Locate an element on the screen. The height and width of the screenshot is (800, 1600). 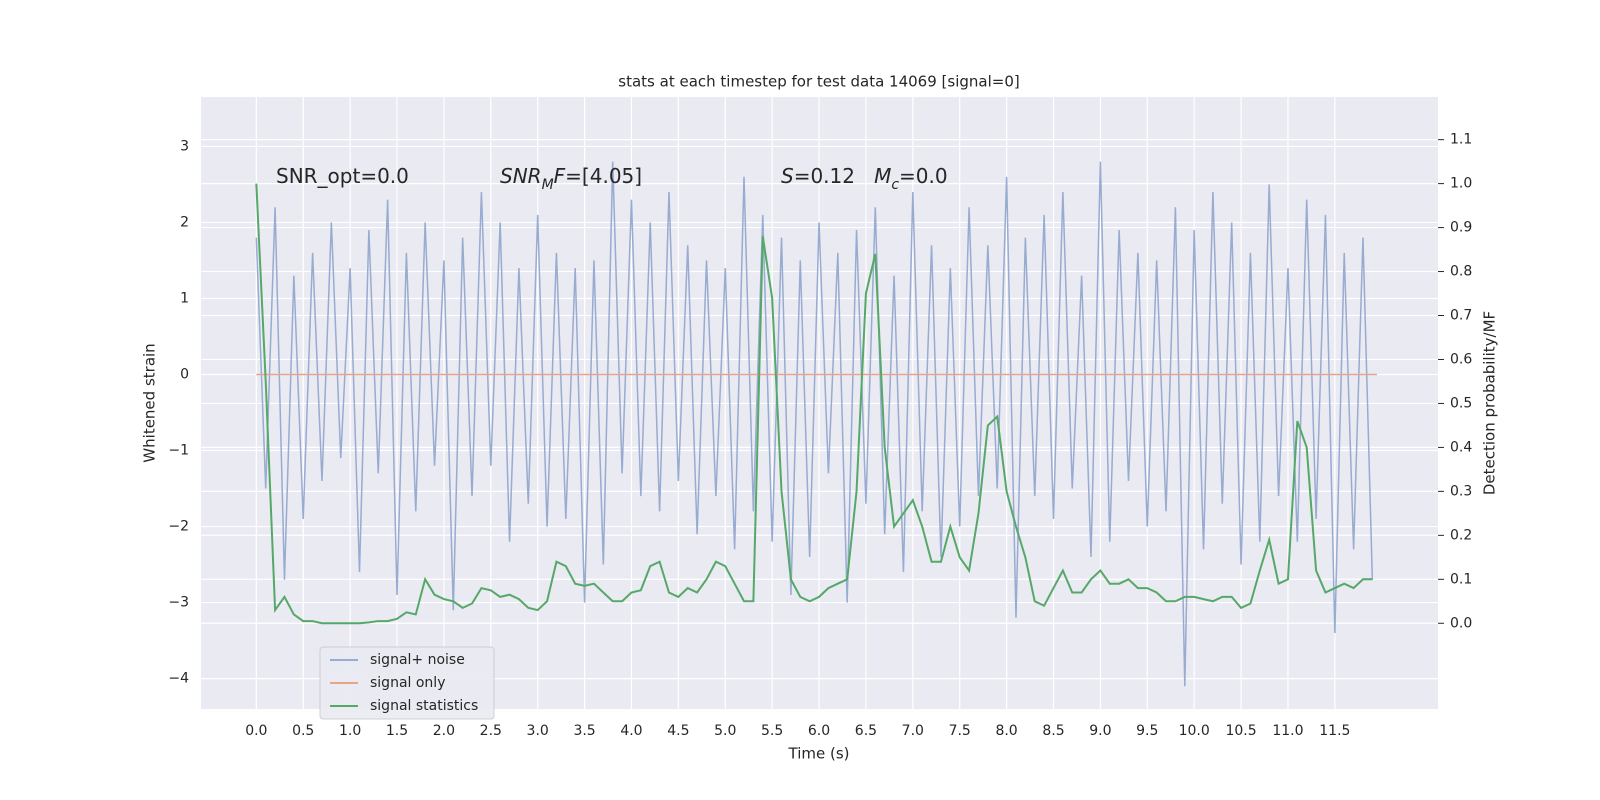
y-tick-label: −4 is located at coordinates (178, 679).